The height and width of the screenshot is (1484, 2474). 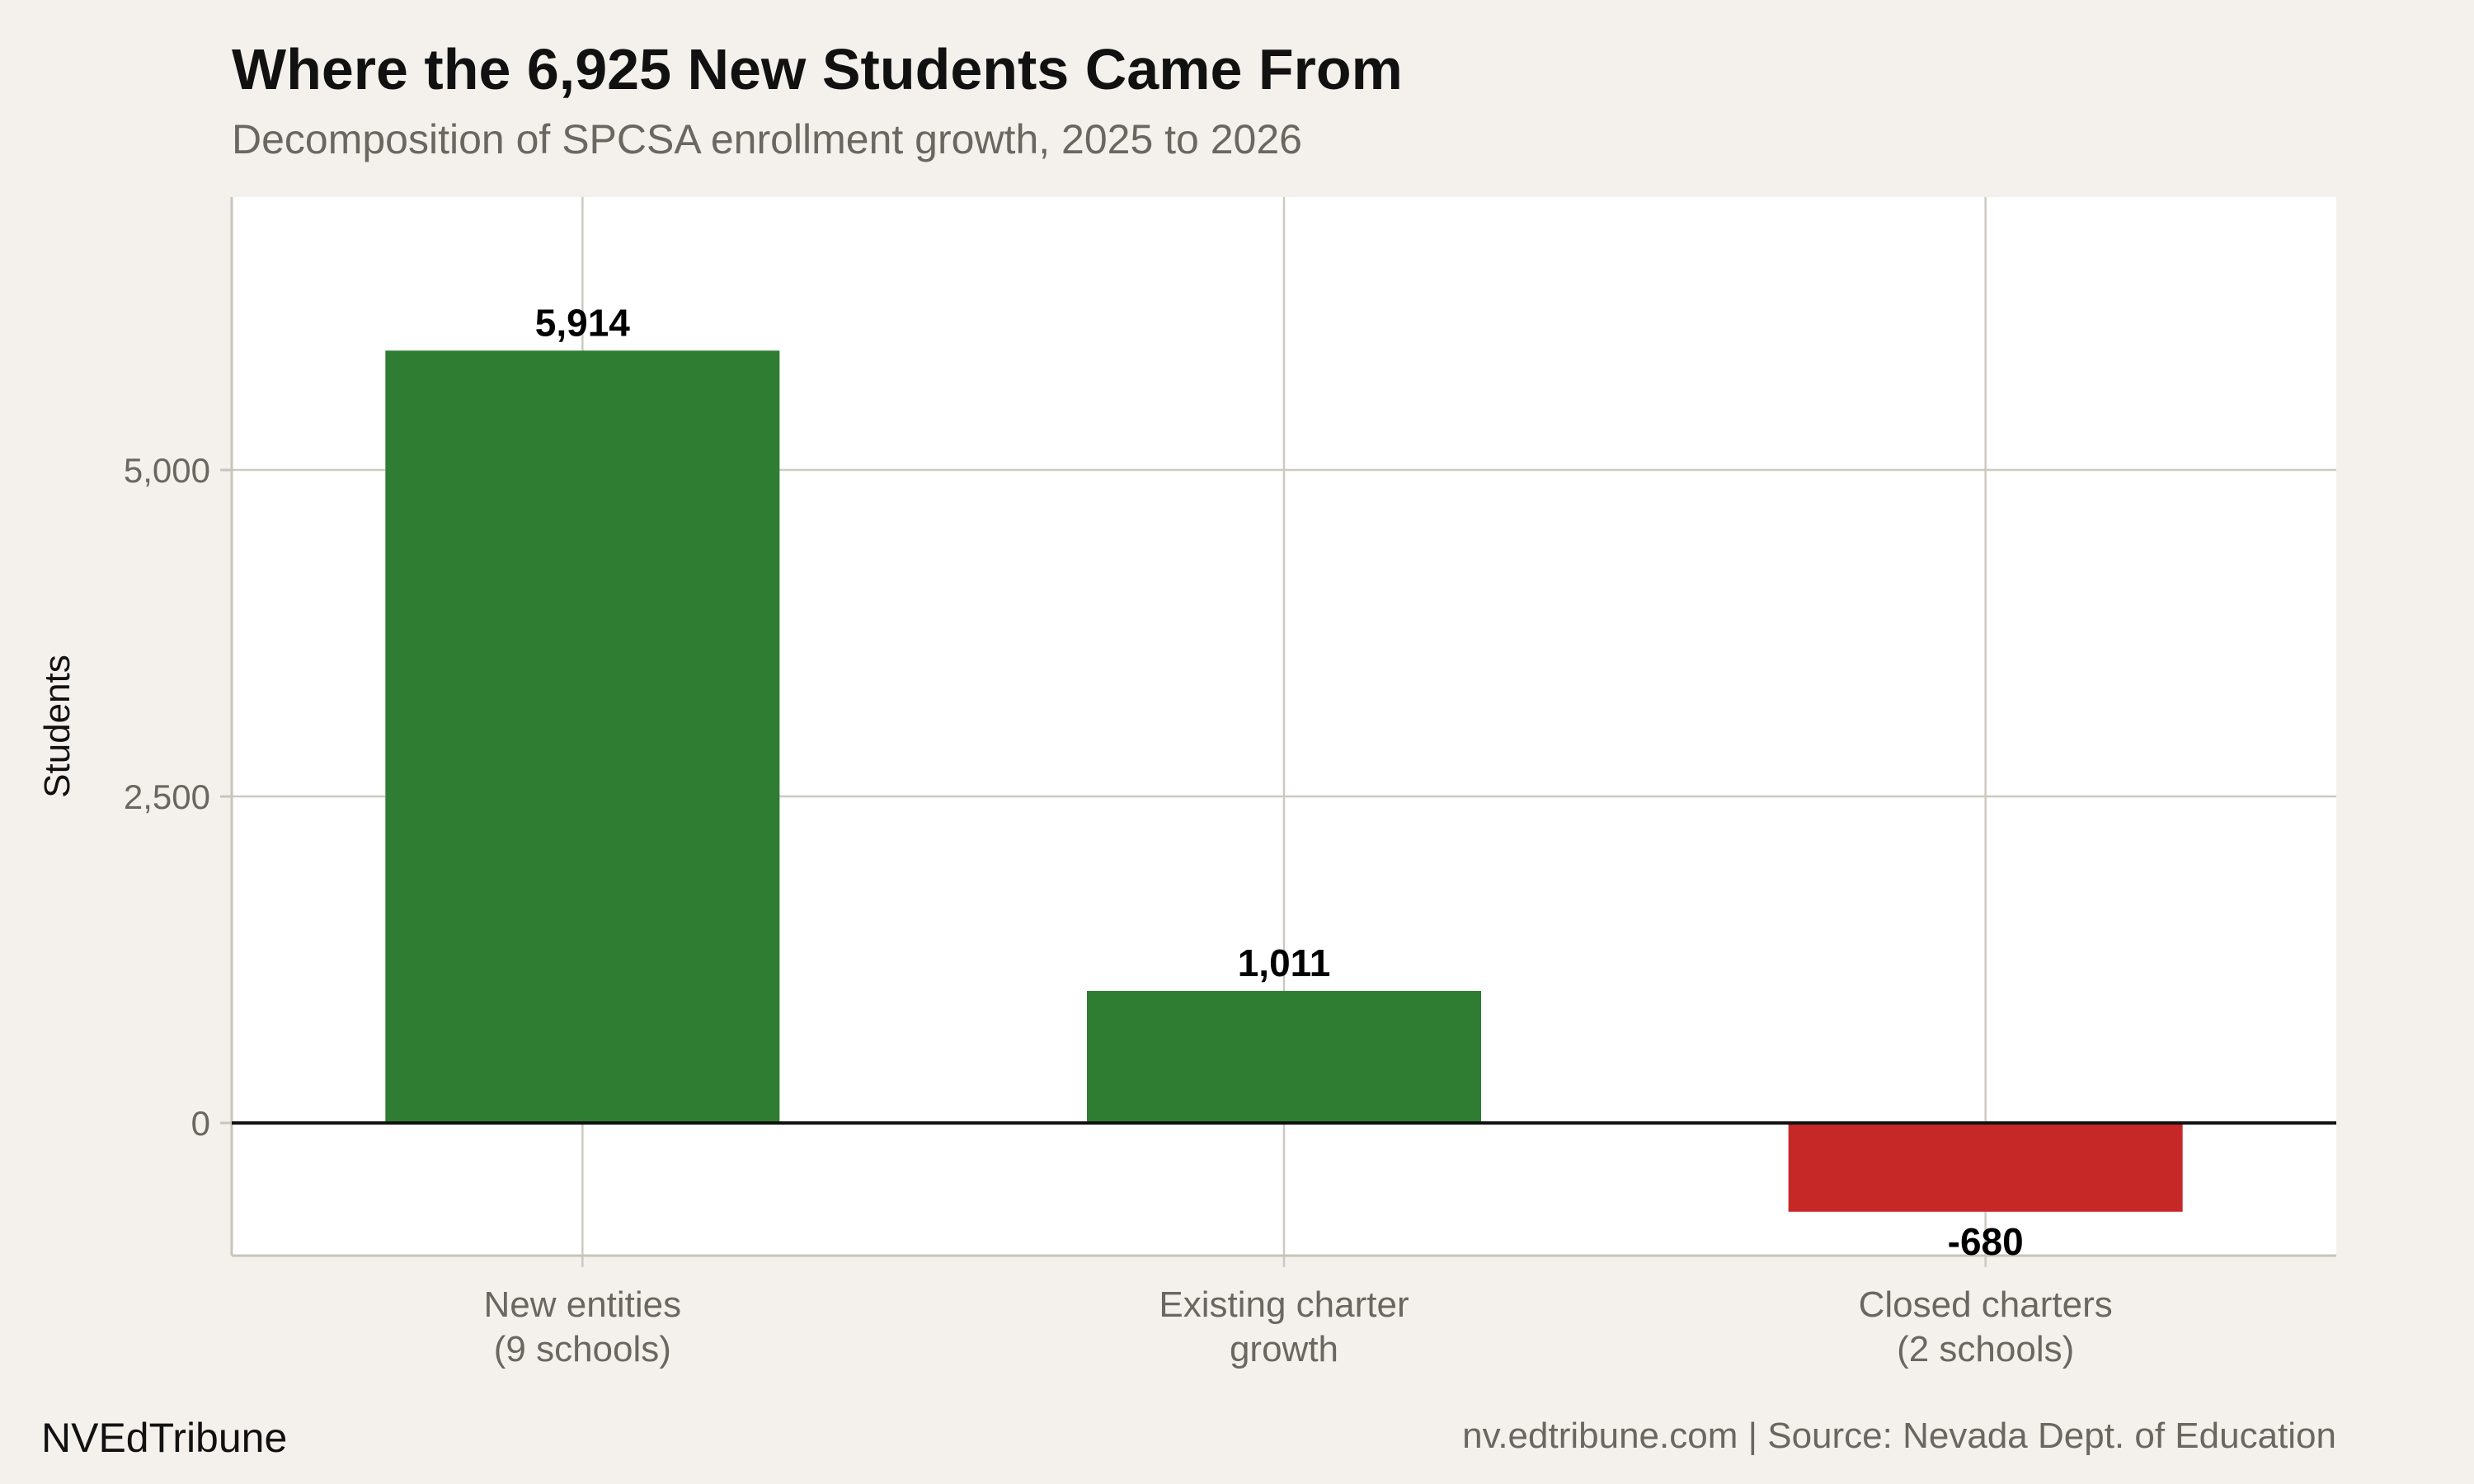 I want to click on x-tick-label: growth, so click(x=1284, y=1349).